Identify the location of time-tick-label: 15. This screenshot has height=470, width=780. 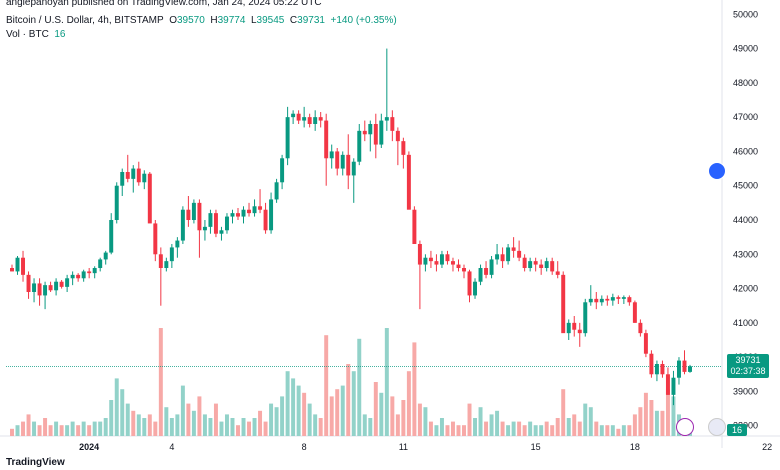
(536, 447).